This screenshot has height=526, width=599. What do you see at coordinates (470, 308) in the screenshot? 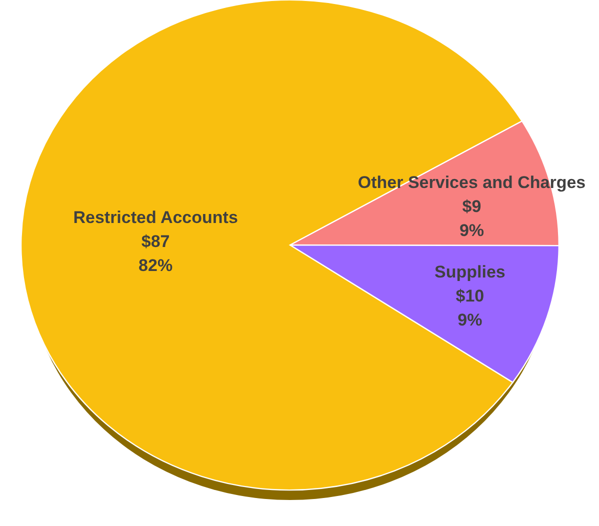
I see `data-label: $10 9%` at bounding box center [470, 308].